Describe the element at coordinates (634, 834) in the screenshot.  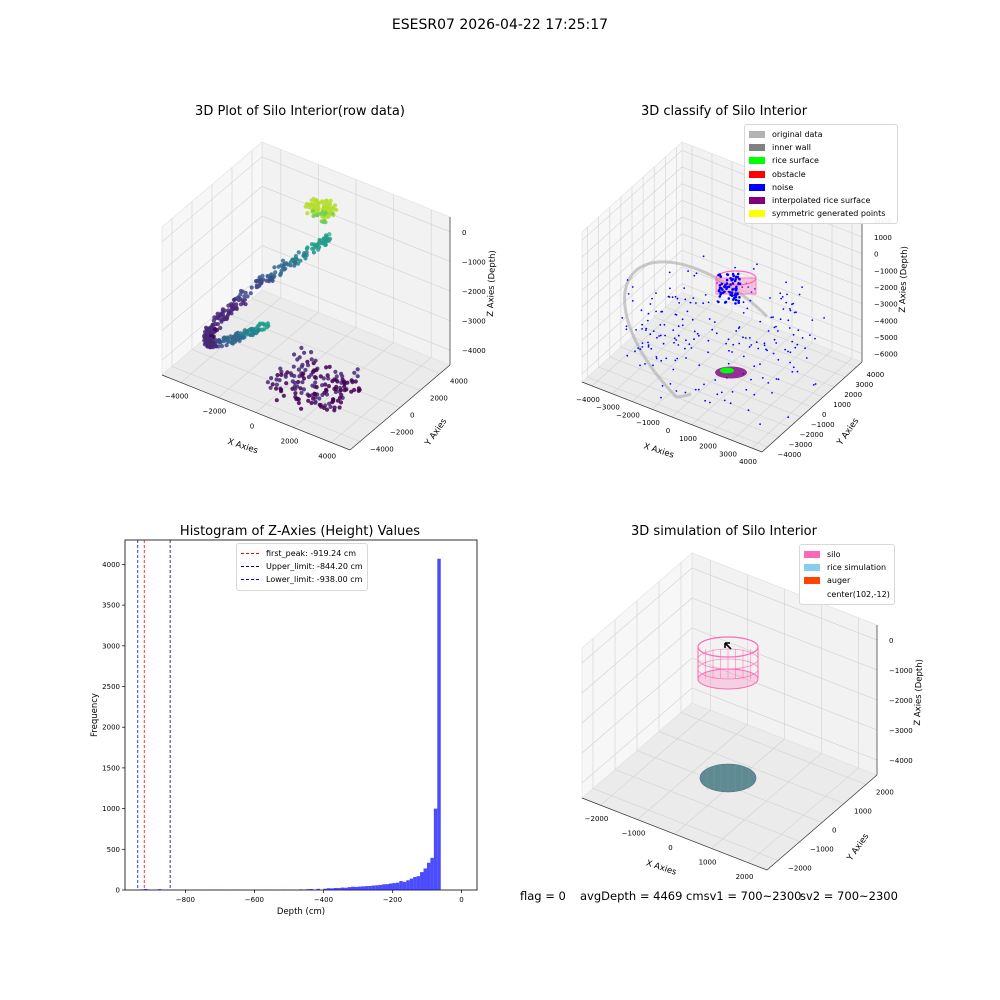
I see `simulation-x-tick-label: −1000` at that location.